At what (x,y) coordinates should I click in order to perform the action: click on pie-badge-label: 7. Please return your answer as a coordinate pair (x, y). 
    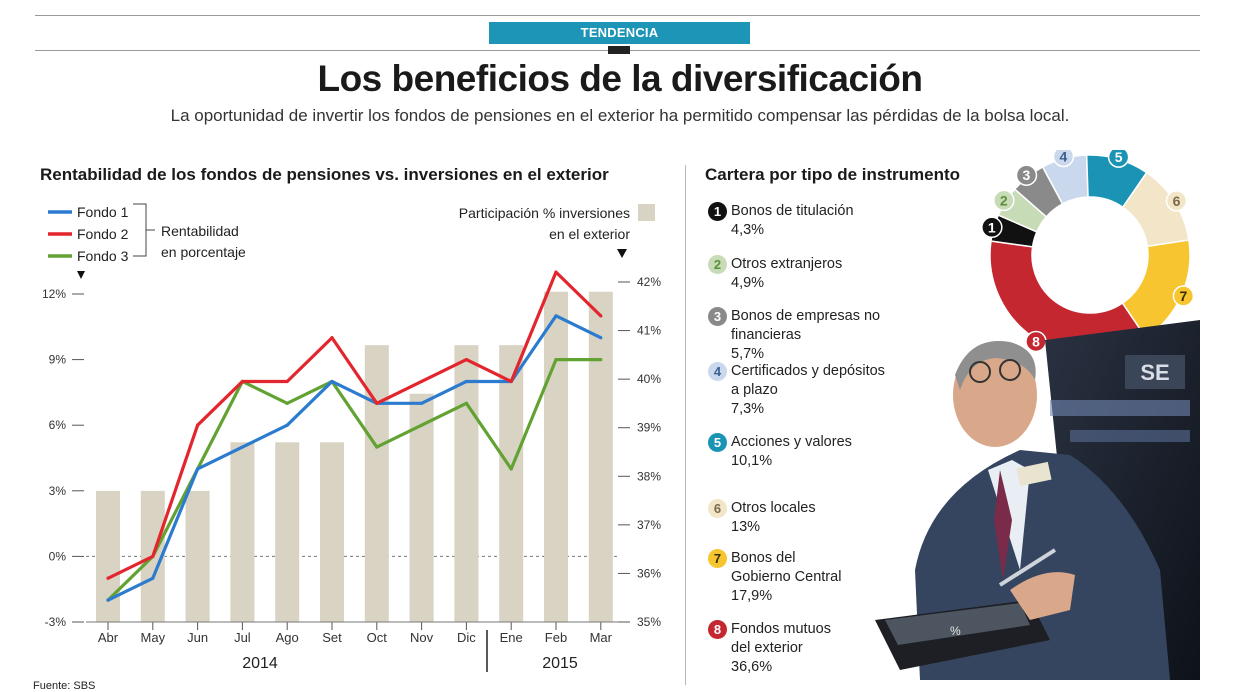
    Looking at the image, I should click on (1184, 296).